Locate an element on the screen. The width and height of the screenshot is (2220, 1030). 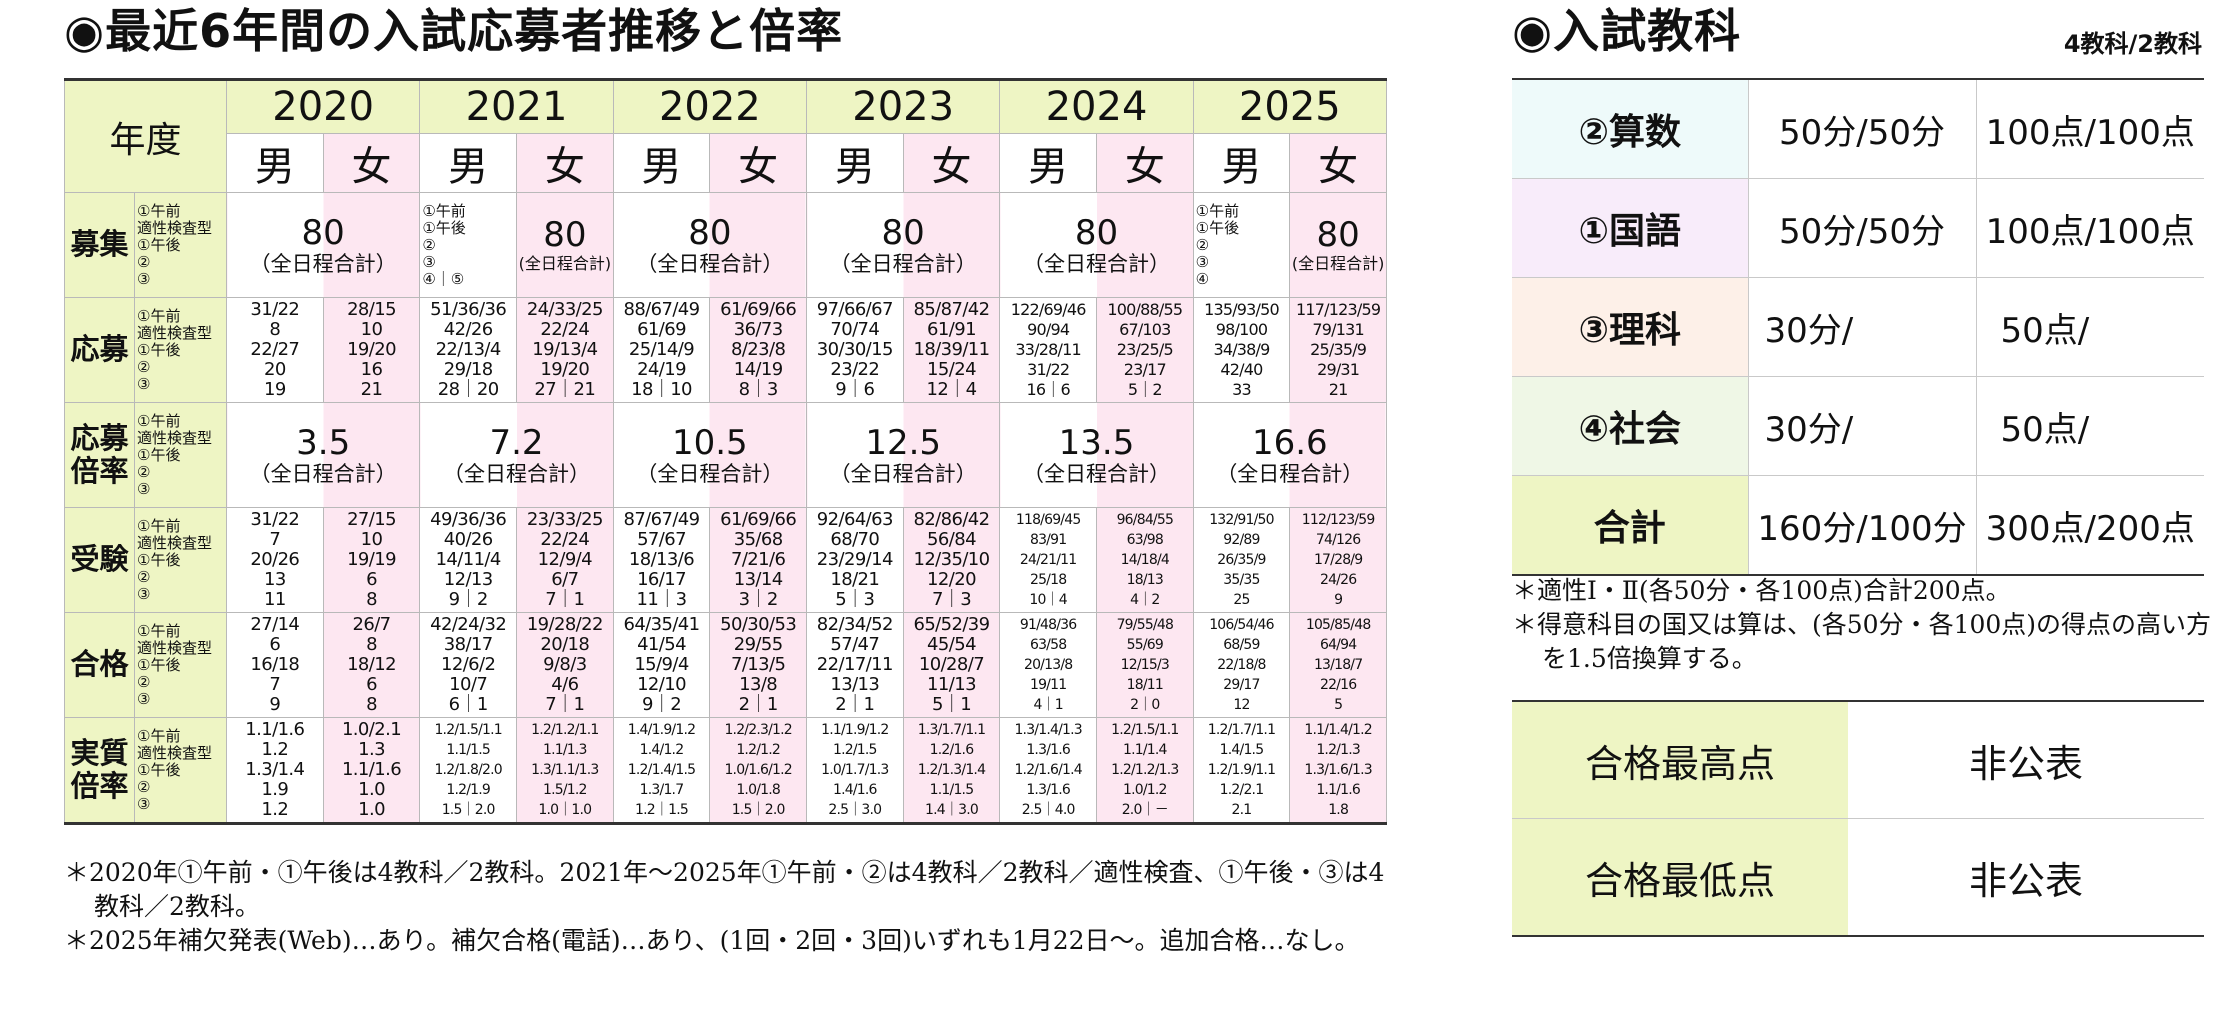
subject-time: 160分/100分 is located at coordinates (1861, 525).